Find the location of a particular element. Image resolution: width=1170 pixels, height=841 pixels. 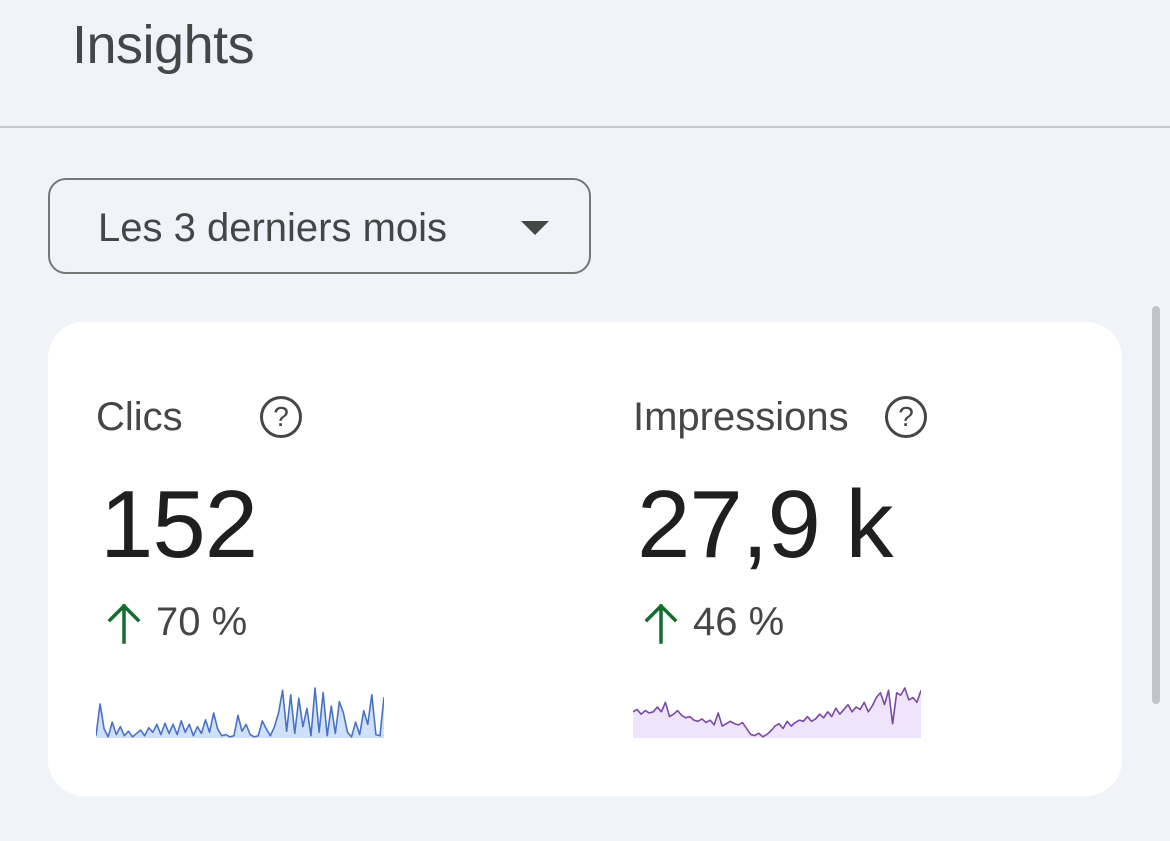

page-title: Insights is located at coordinates (163, 45).